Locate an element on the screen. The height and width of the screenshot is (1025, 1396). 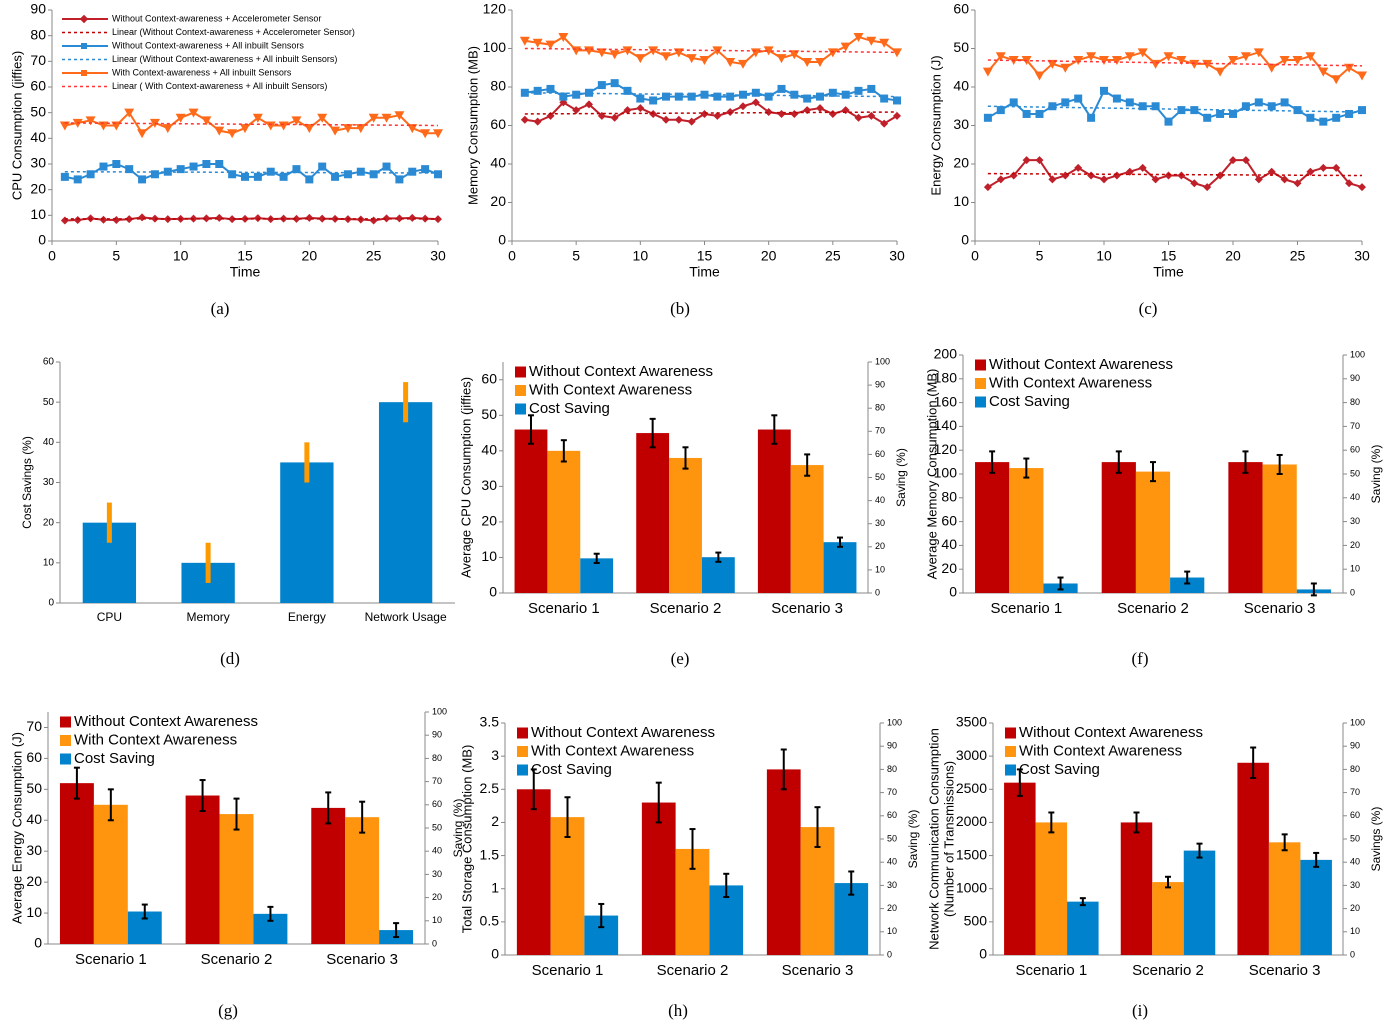
y-axis-label: Average Energy Consumption (J) is located at coordinates (16, 828).